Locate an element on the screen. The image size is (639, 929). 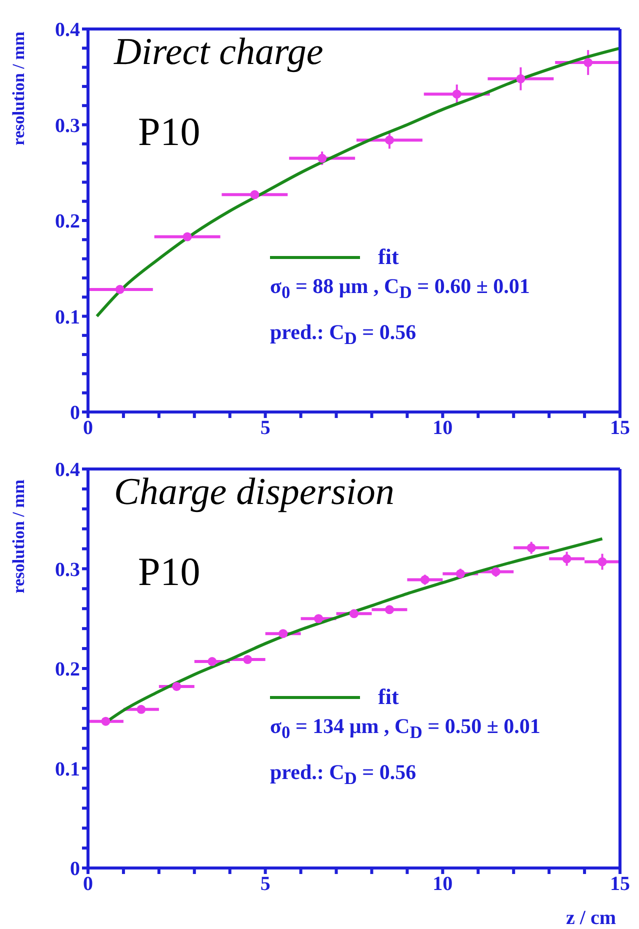
annotation: σ$_{0}$ = 88 μm , C$_{D}$ = 0.60 ± 0.01 is located at coordinates (400, 289).